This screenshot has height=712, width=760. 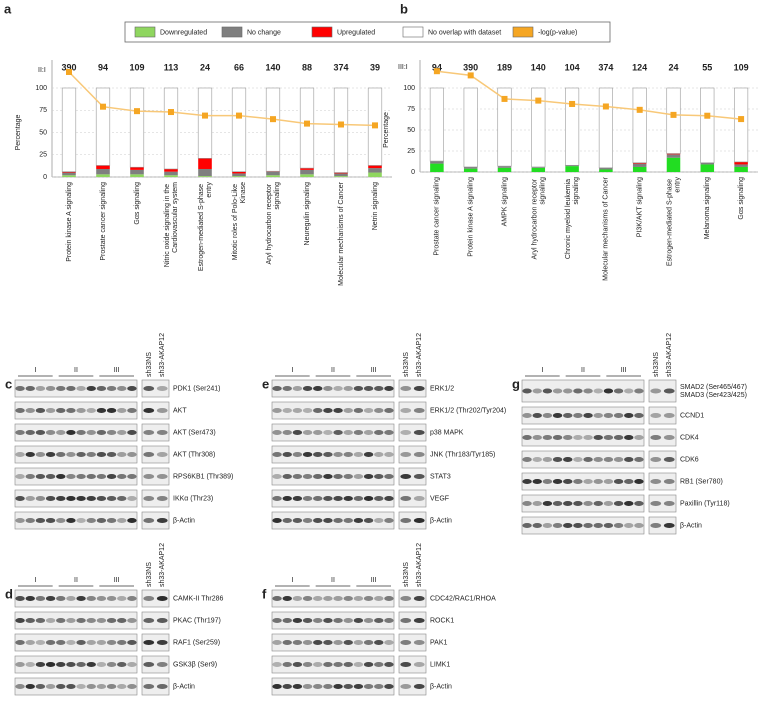 I want to click on control-label: sh33-AKAP12, so click(x=669, y=355).